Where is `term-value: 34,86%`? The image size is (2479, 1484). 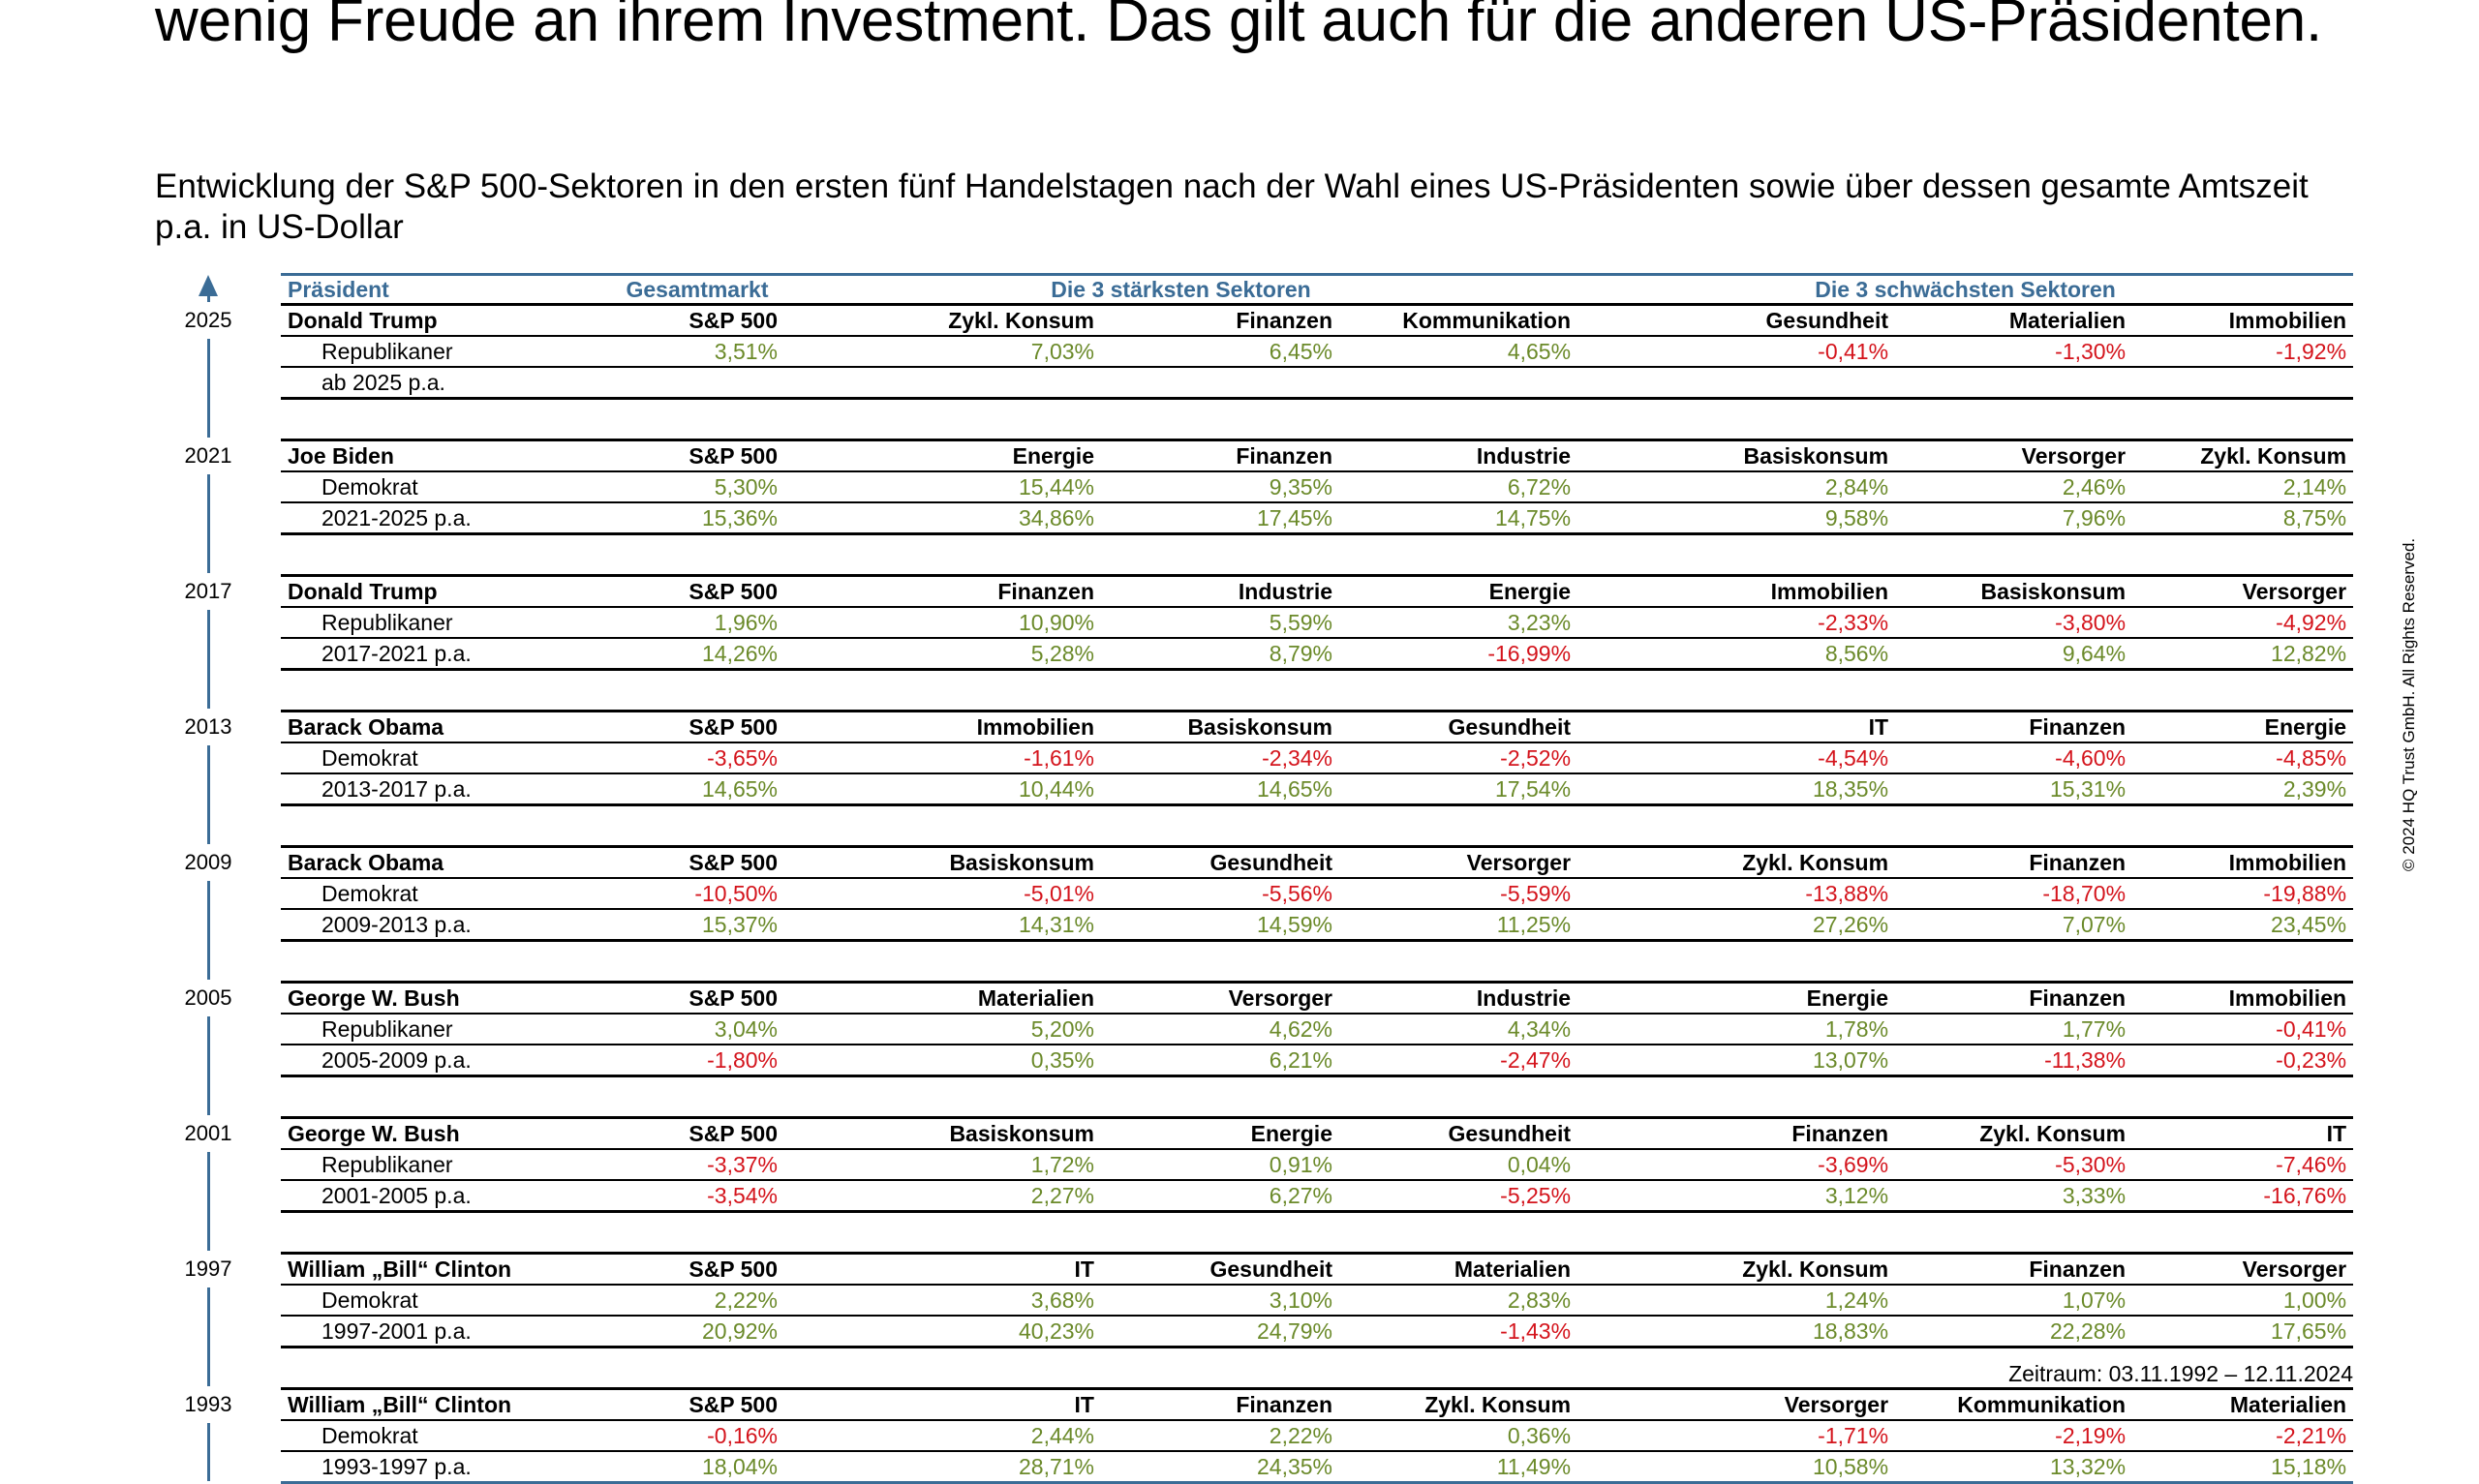
term-value: 34,86% is located at coordinates (942, 518).